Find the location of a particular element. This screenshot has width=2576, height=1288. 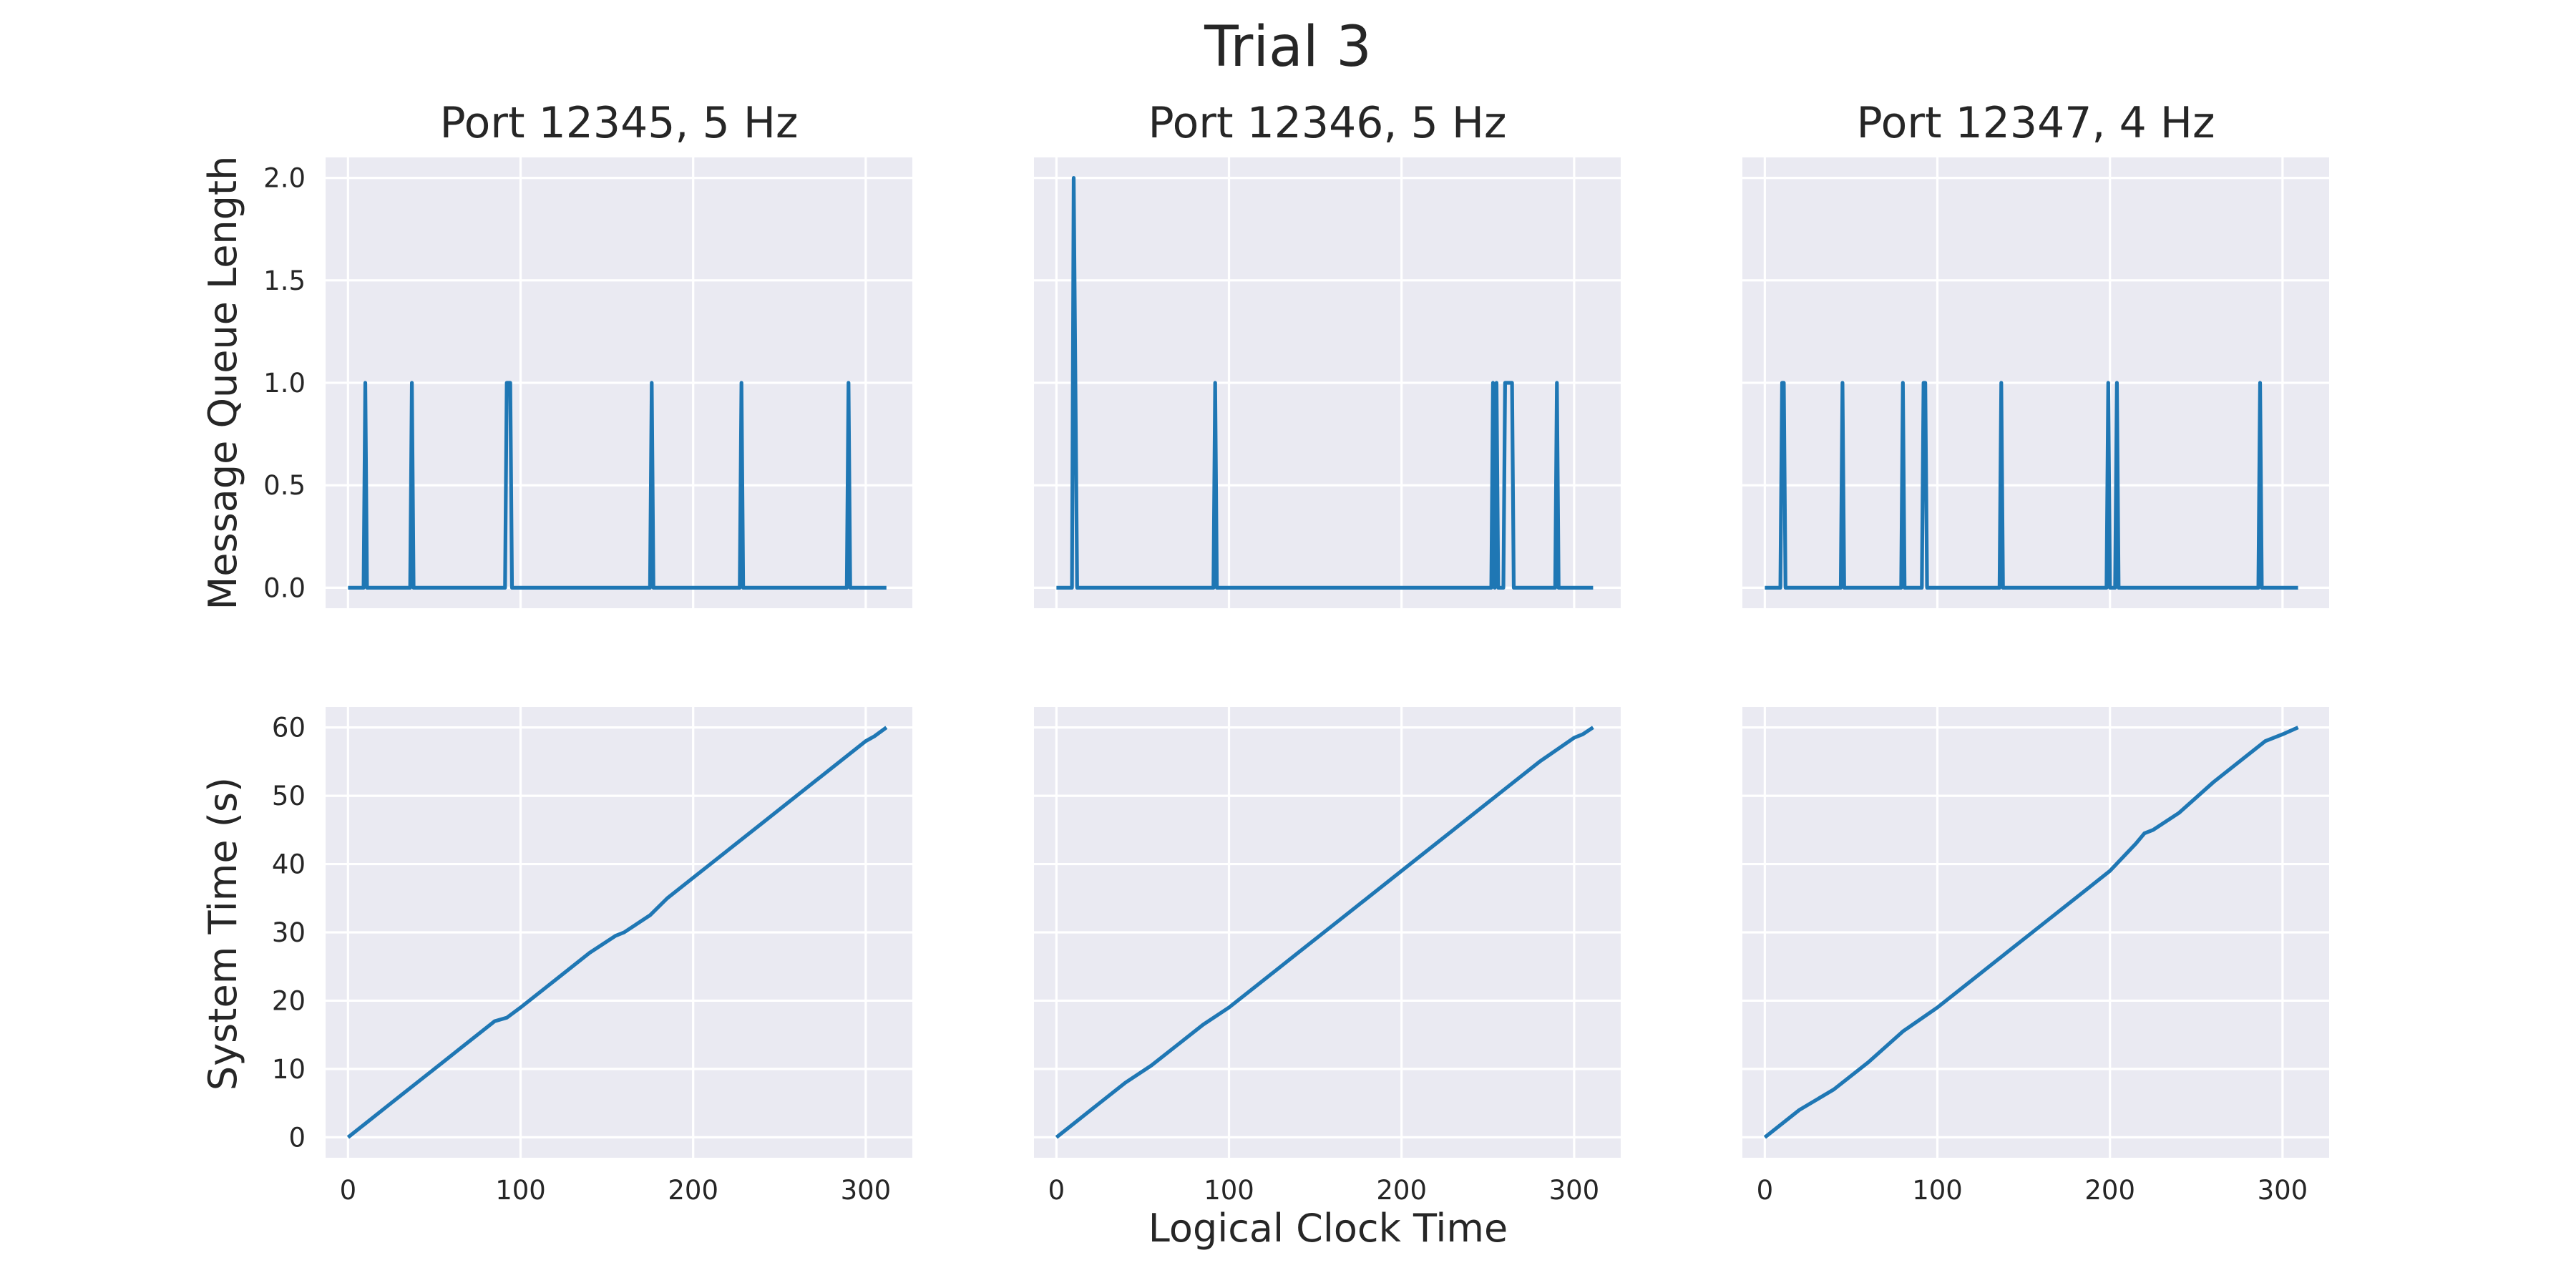

y-tick-label: 10 is located at coordinates (289, 1069).